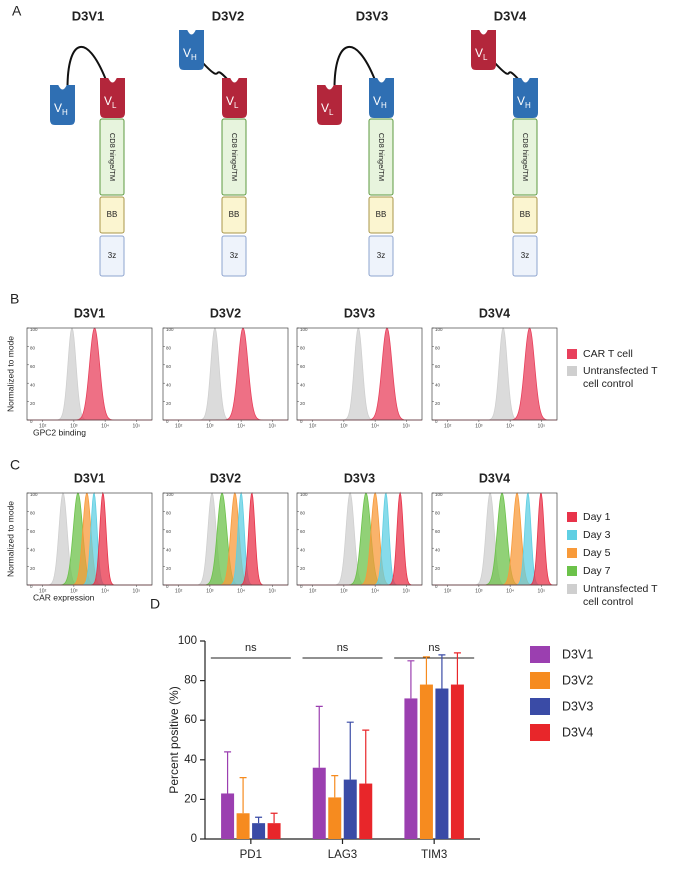 This screenshot has height=892, width=686. Describe the element at coordinates (112, 214) in the screenshot. I see `costim-label: BB` at that location.